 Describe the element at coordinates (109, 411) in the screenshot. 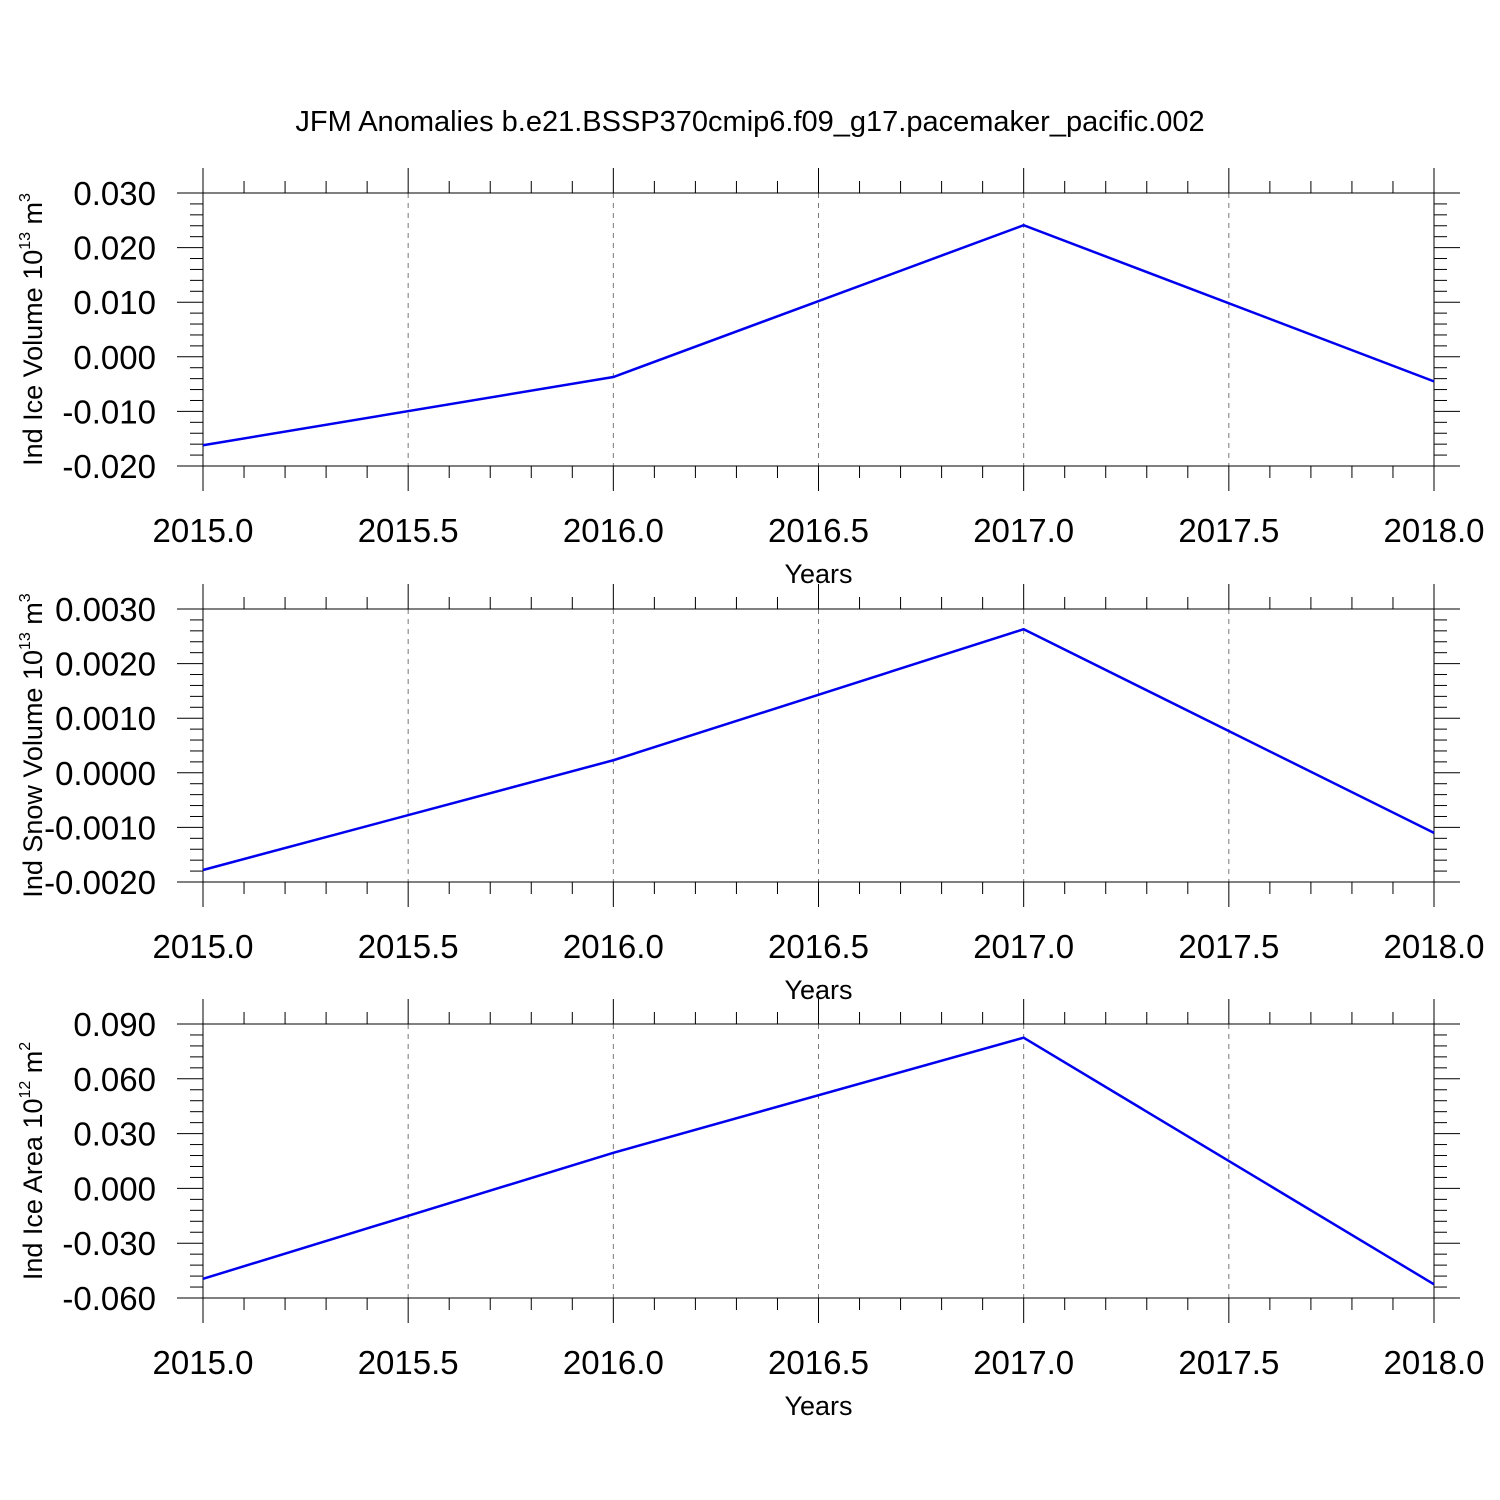

I see `y-tick-label: -0.010` at that location.